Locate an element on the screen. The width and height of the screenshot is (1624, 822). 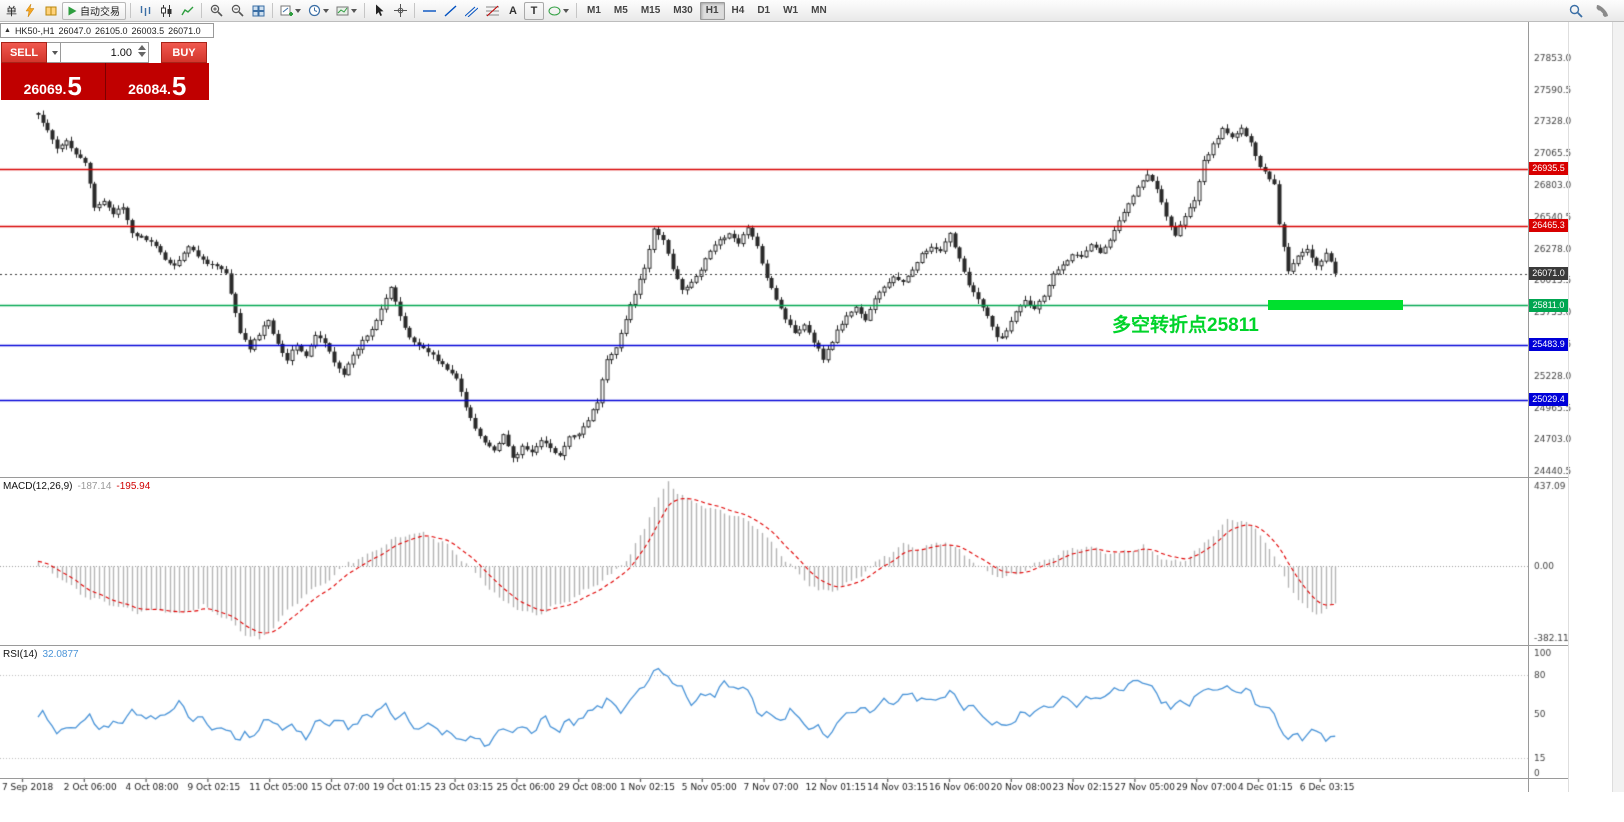
line-chart-button is located at coordinates (187, 11).